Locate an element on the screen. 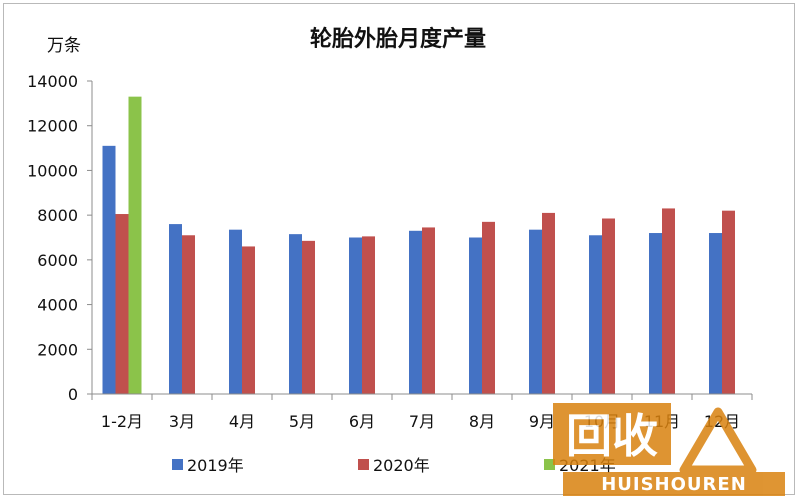 This screenshot has height=500, width=800. bar-2020年-6月 is located at coordinates (368, 315).